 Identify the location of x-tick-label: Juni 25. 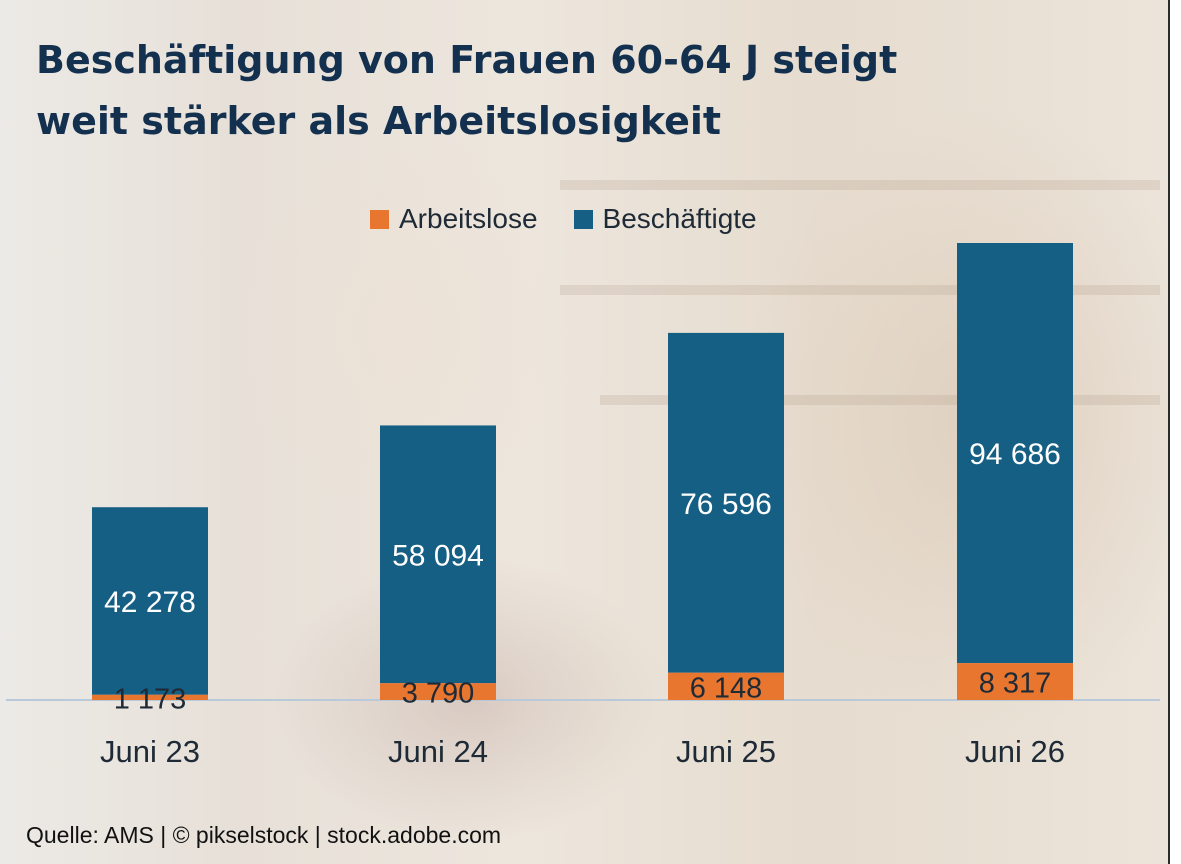
(726, 751).